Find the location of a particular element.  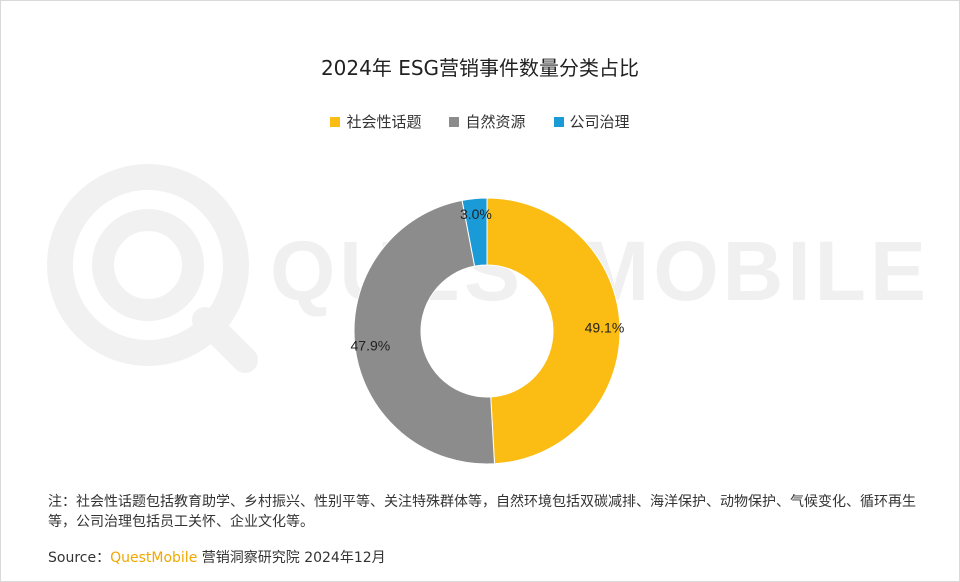

legend-item-governance: 公司治理 is located at coordinates (591, 121).